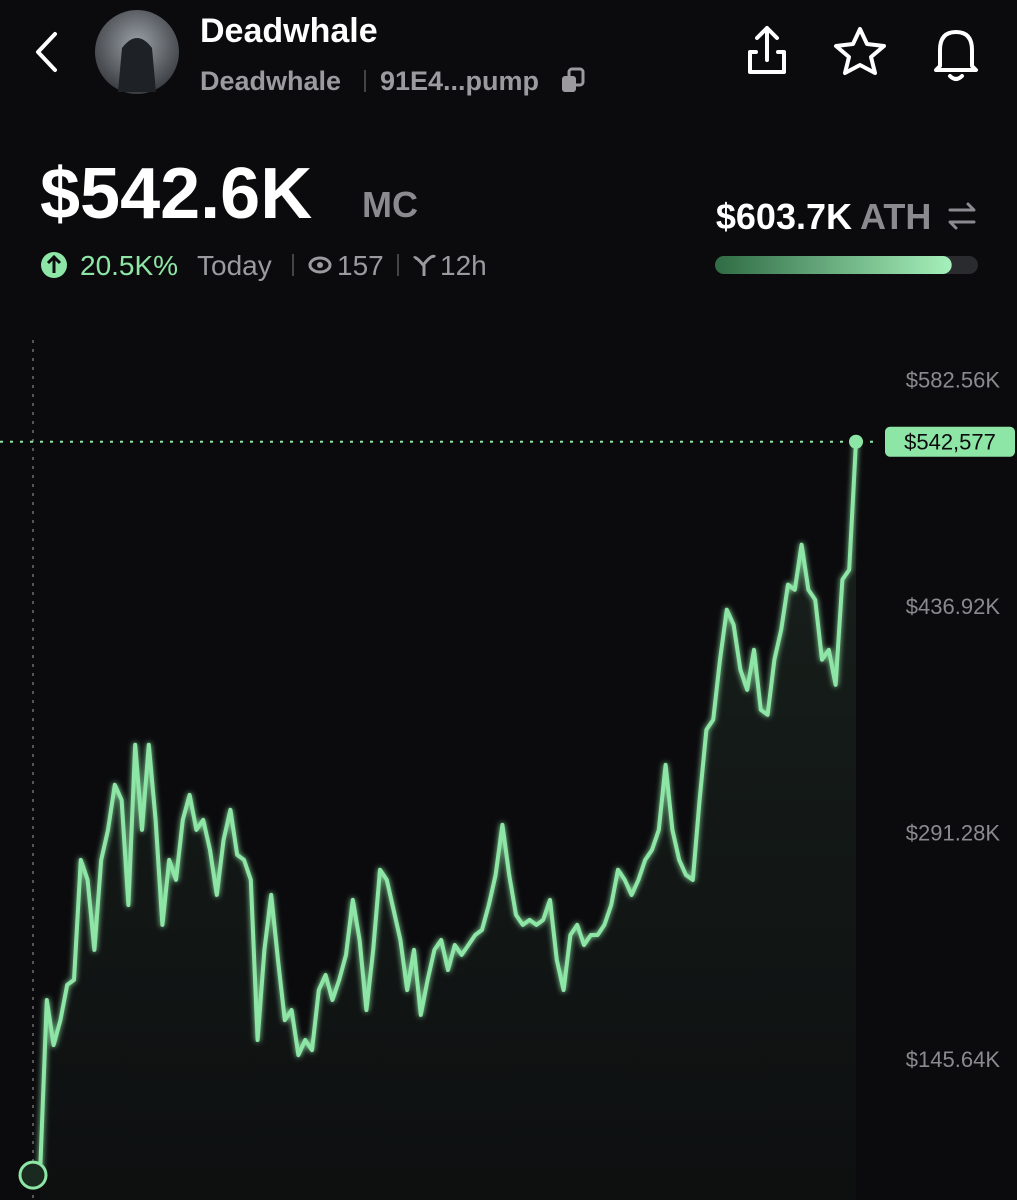  What do you see at coordinates (784, 216) in the screenshot?
I see `ath-value: $603.7K` at bounding box center [784, 216].